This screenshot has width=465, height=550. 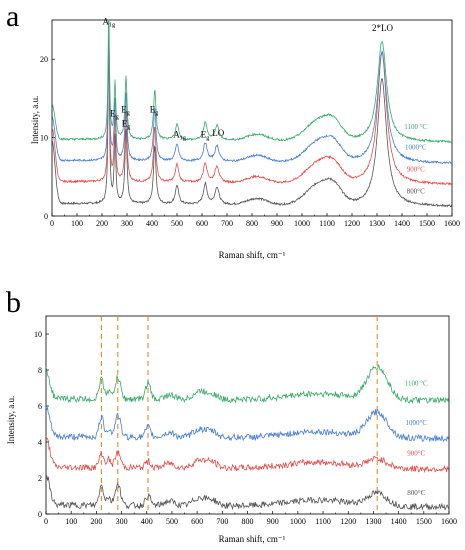 What do you see at coordinates (44, 59) in the screenshot?
I see `a-y-tick-label: 20` at bounding box center [44, 59].